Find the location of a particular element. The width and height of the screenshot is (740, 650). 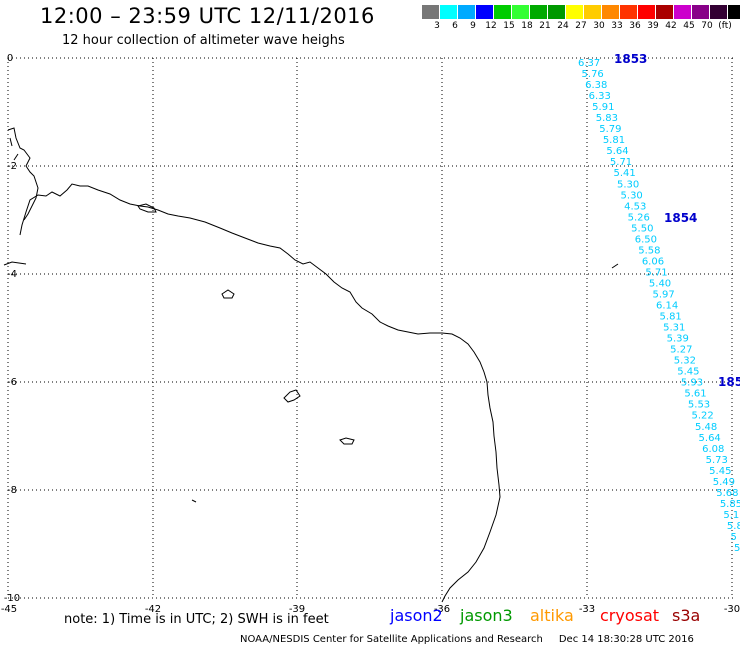

swh-value: 5.1 is located at coordinates (731, 515).